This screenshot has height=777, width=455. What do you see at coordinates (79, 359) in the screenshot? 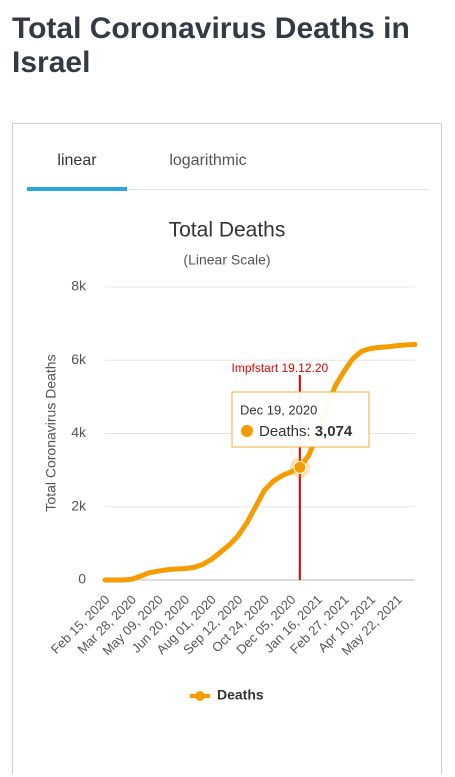
I see `y-tick-label: 6k` at bounding box center [79, 359].